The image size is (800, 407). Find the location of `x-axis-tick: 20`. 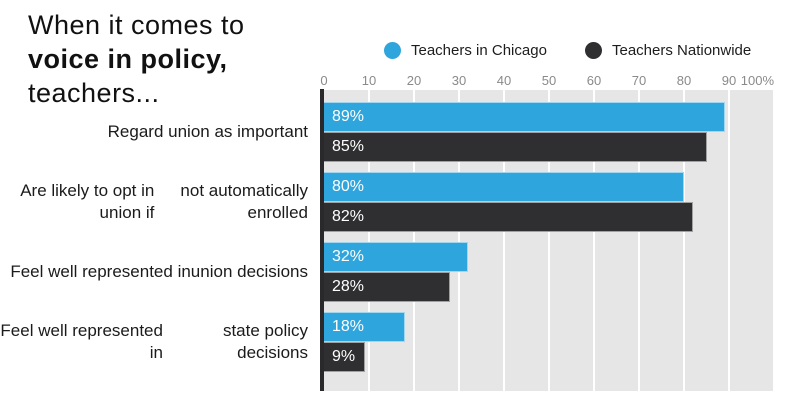

x-axis-tick: 20 is located at coordinates (414, 80).